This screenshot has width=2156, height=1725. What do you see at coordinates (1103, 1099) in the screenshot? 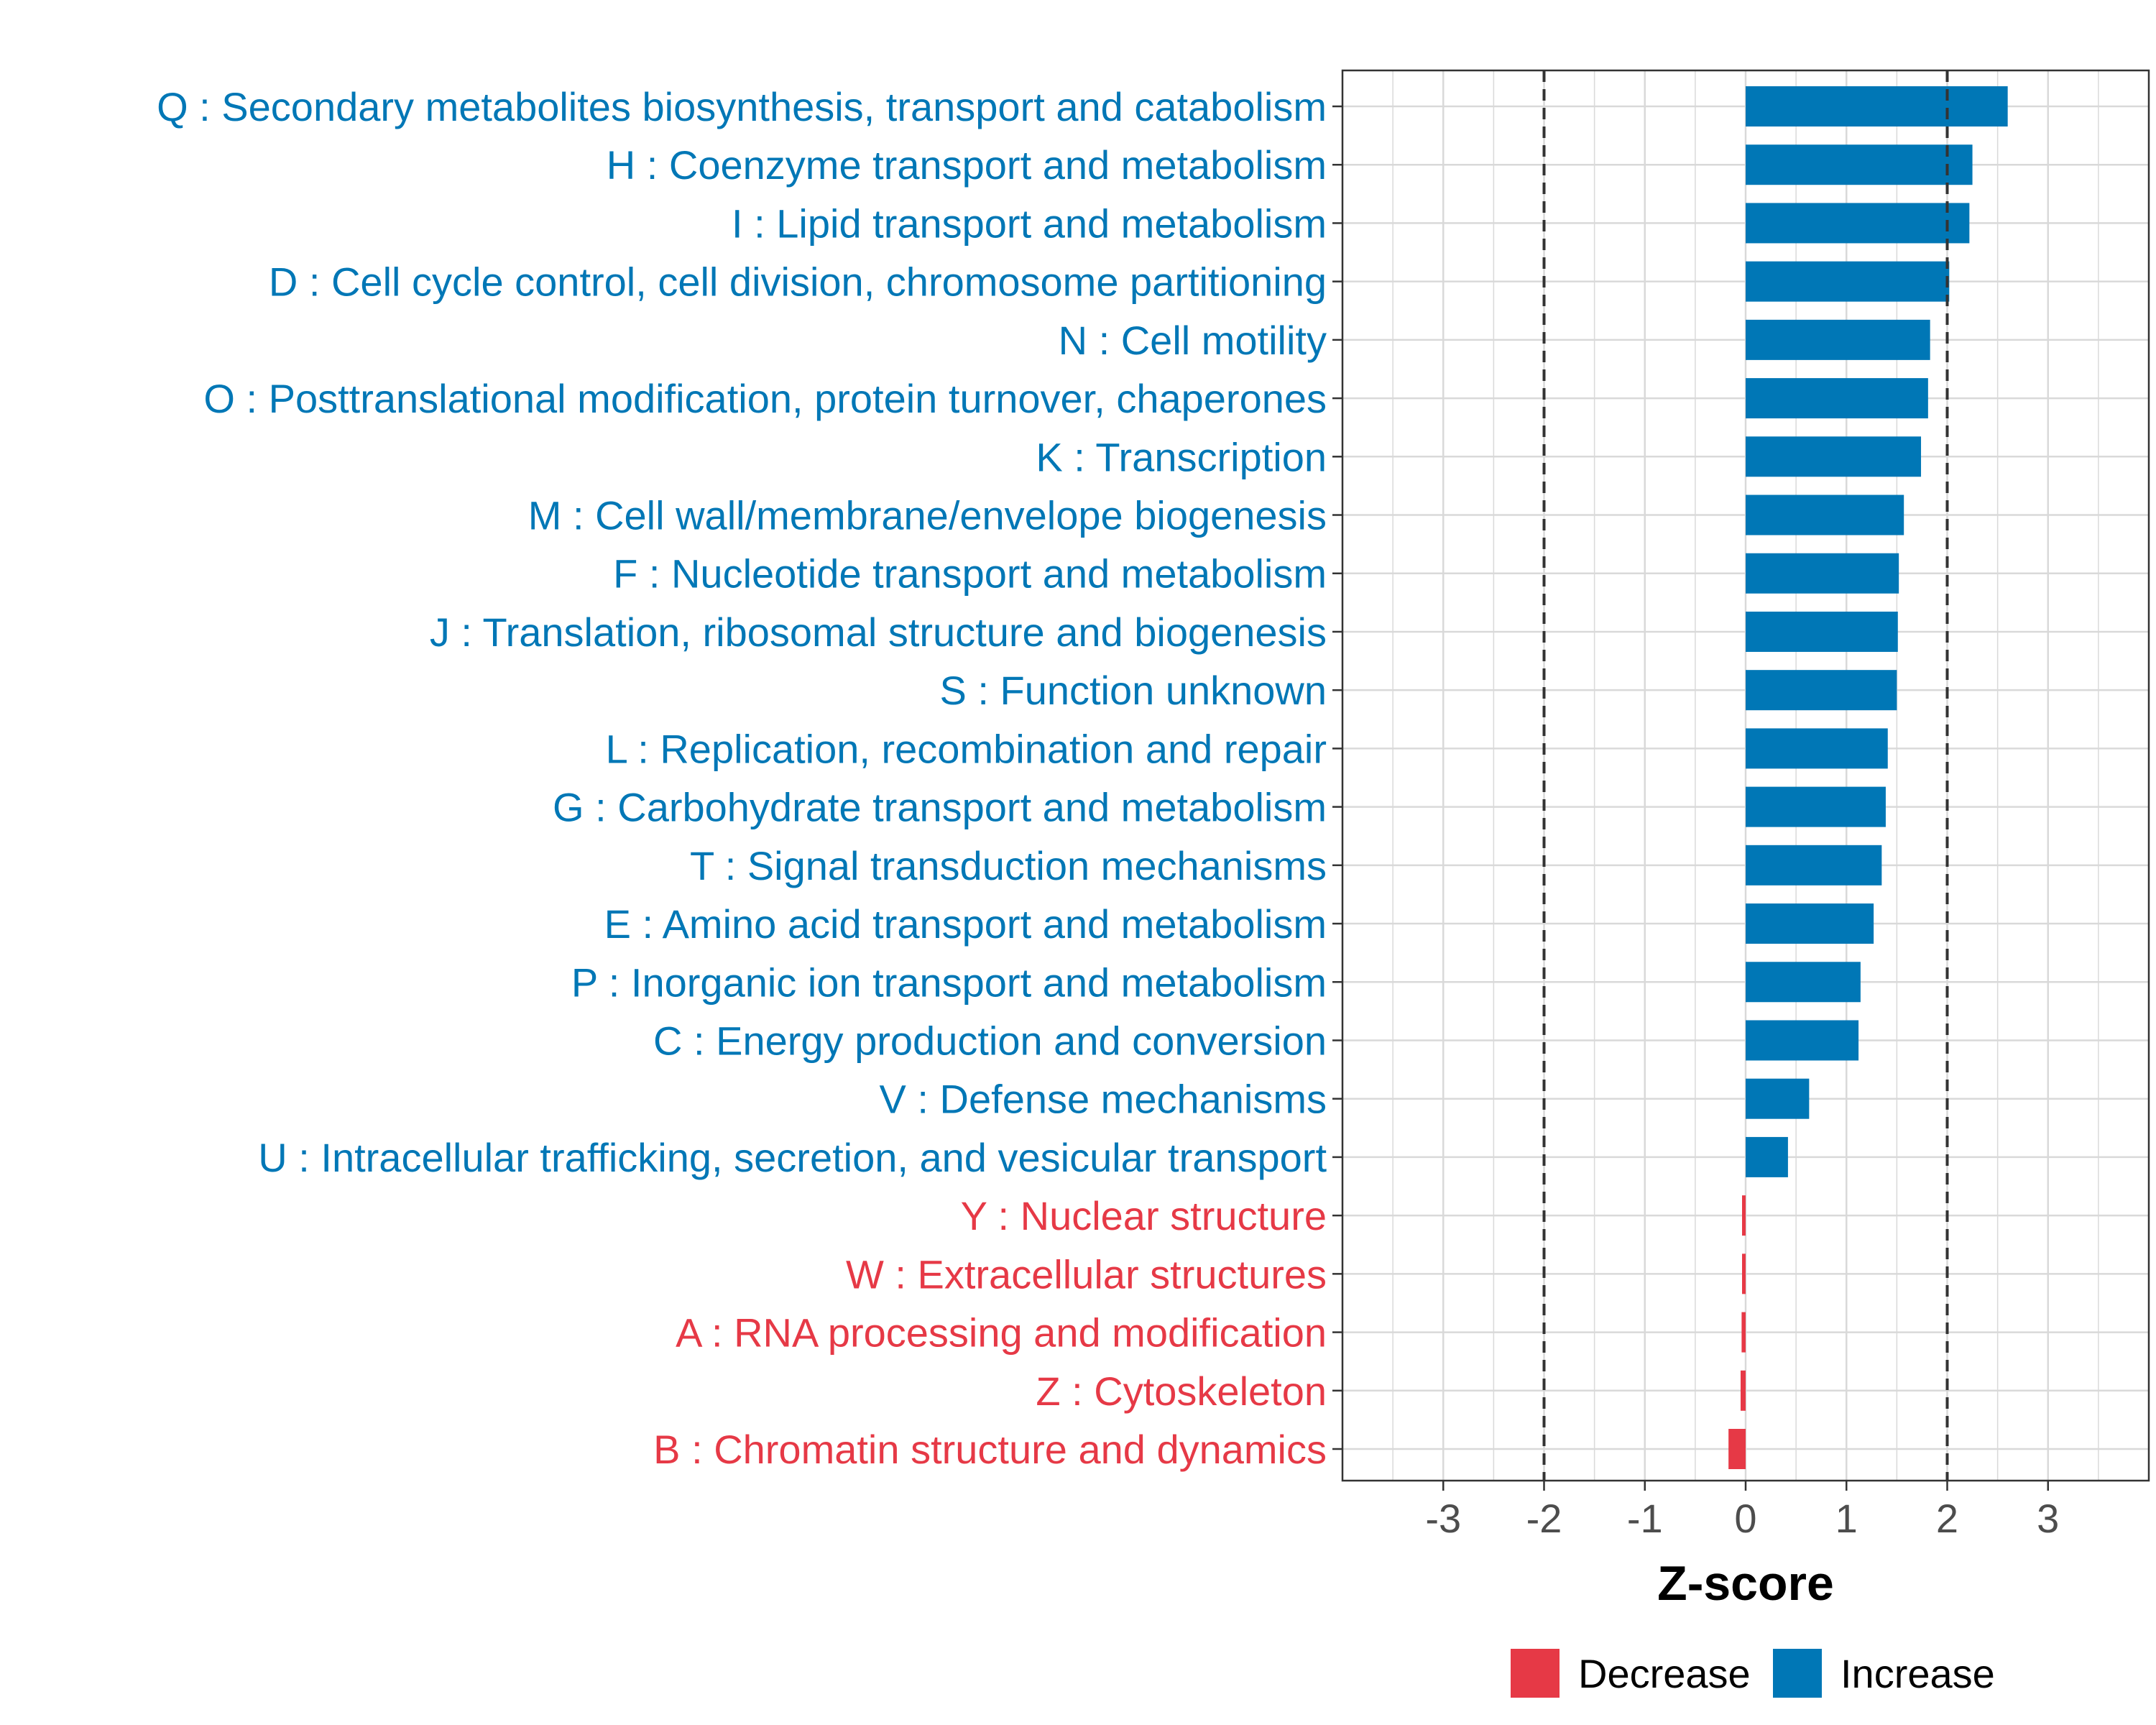
I see `category-label: V : Defense mechanisms` at bounding box center [1103, 1099].